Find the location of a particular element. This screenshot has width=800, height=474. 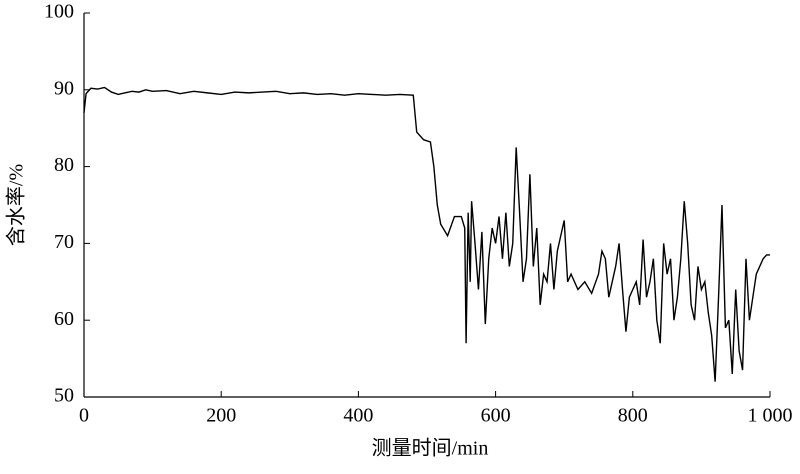

y-tick-label: 100 is located at coordinates (59, 12).